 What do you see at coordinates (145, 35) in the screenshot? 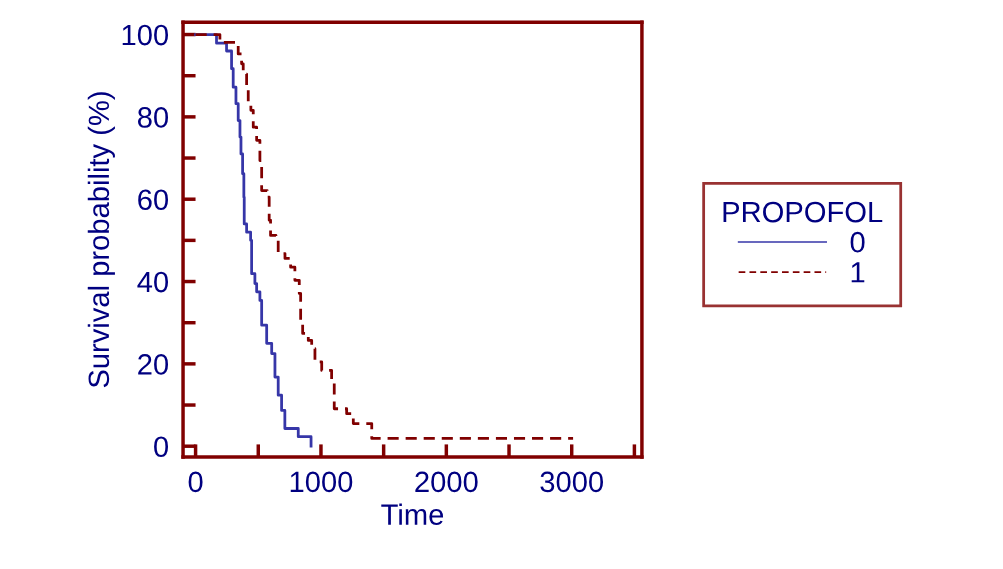
I see `y-tick-label: 100` at bounding box center [145, 35].